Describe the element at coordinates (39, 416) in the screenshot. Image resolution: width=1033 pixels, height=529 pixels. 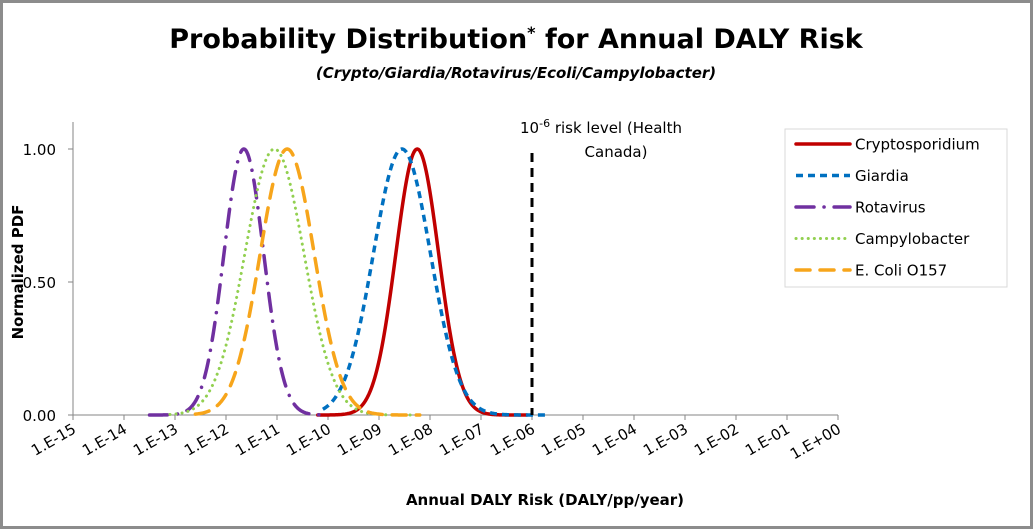
I see `y-tick-label: 0.00` at that location.